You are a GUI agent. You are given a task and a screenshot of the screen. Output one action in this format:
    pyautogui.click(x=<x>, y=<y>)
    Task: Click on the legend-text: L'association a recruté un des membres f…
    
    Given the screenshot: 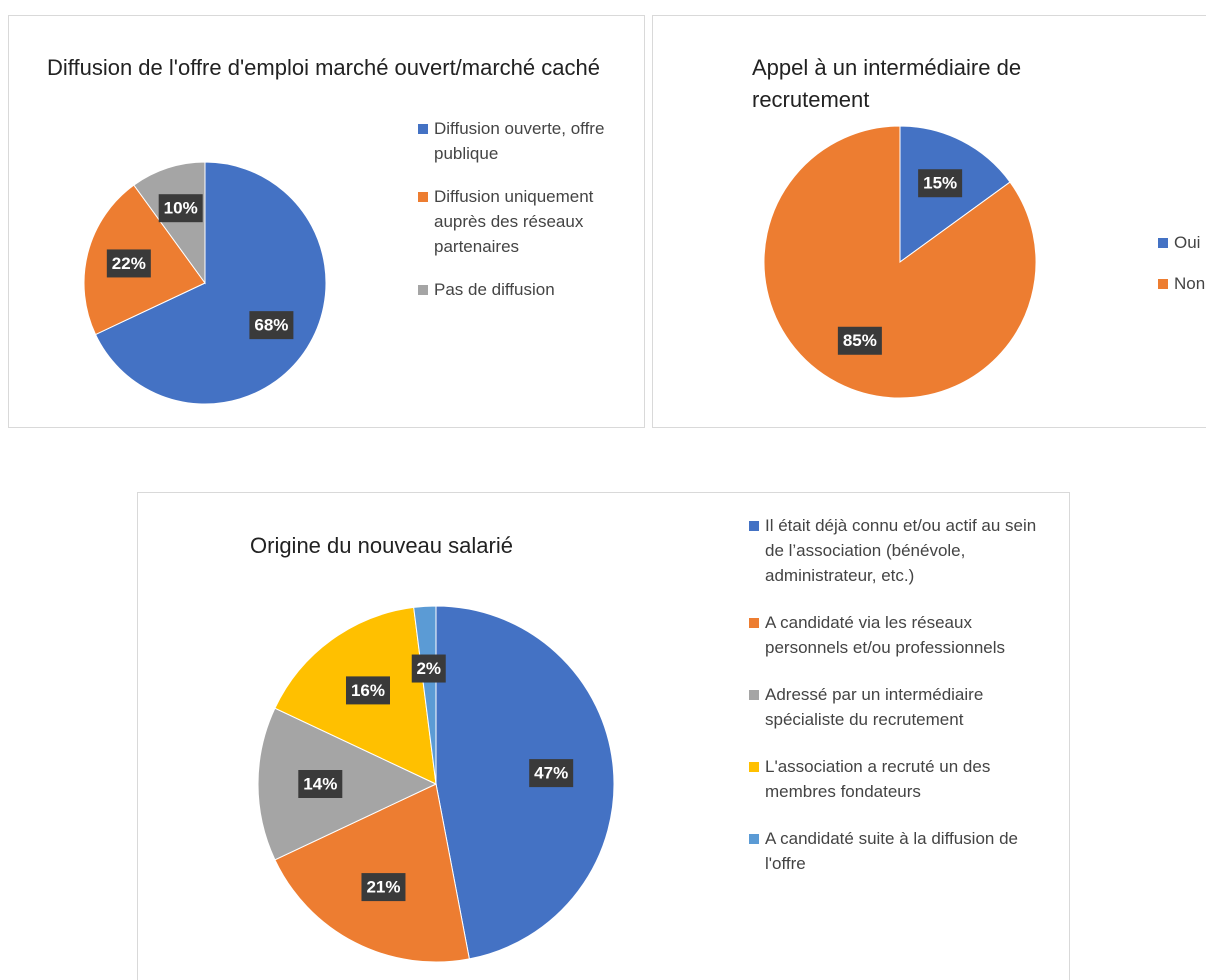 What is the action you would take?
    pyautogui.click(x=878, y=779)
    